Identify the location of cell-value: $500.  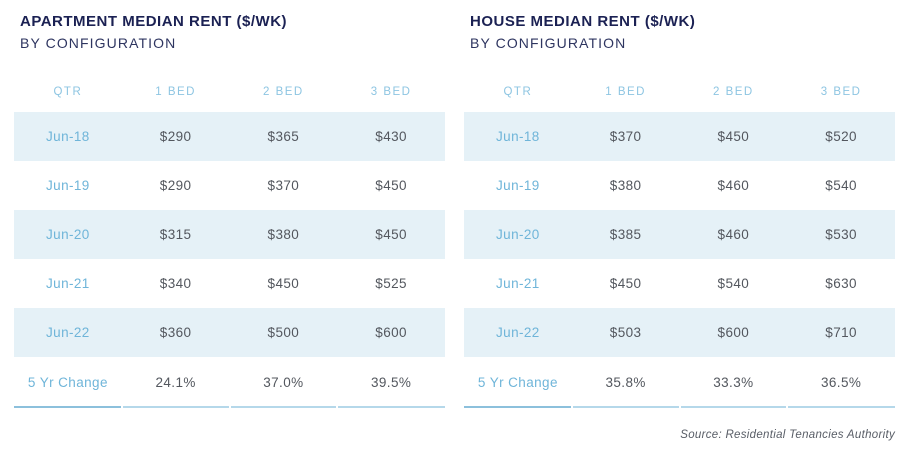
(283, 332).